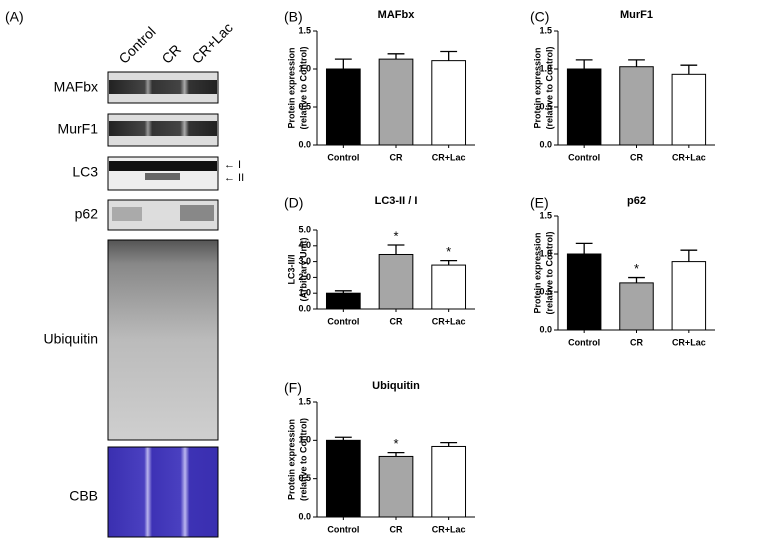 The image size is (765, 548). What do you see at coordinates (396, 386) in the screenshot?
I see `chart-title: Ubiquitin` at bounding box center [396, 386].